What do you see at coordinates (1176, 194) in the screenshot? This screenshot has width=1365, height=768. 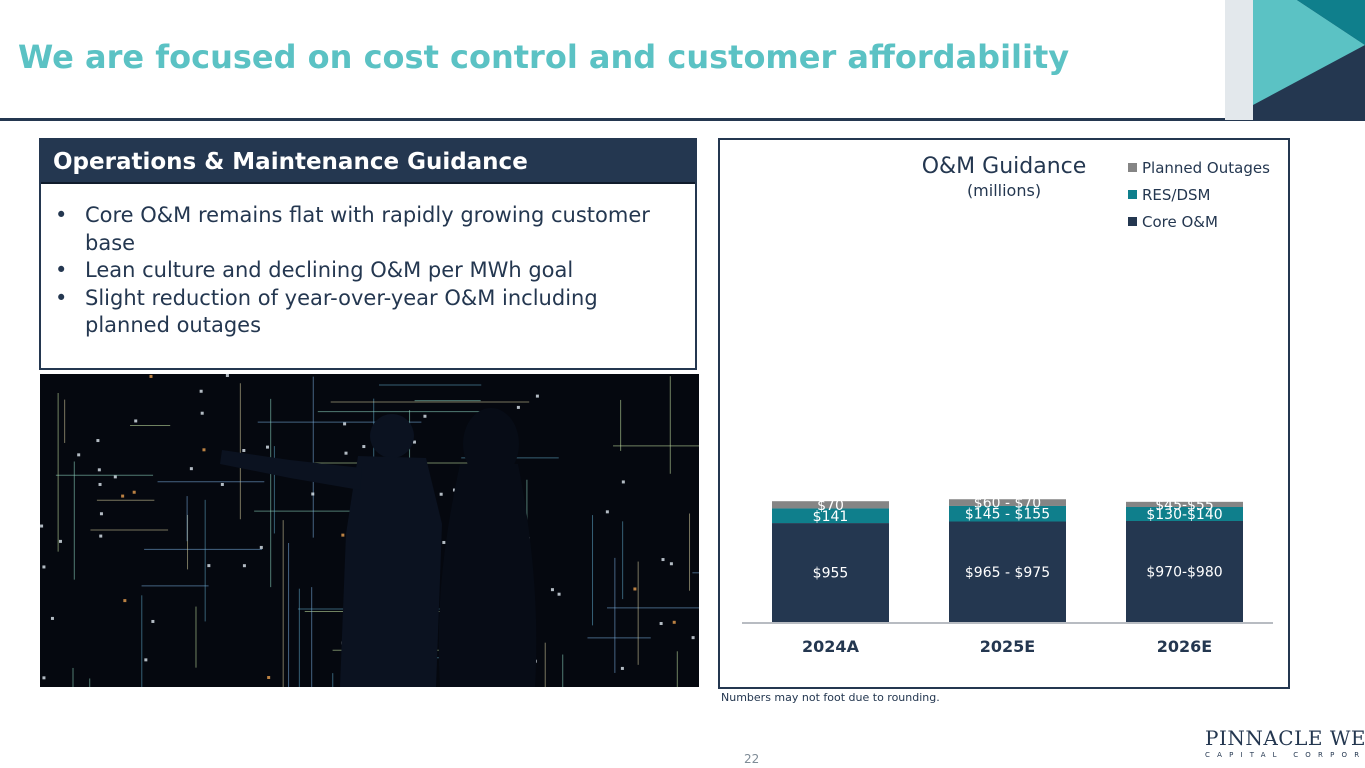 I see `legend-label: RES/DSM` at bounding box center [1176, 194].